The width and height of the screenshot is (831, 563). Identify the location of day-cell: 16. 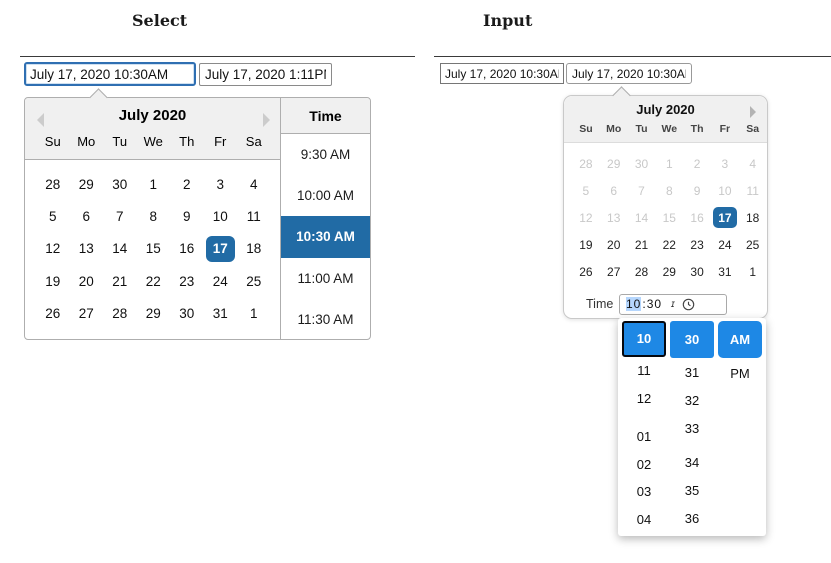
(187, 249).